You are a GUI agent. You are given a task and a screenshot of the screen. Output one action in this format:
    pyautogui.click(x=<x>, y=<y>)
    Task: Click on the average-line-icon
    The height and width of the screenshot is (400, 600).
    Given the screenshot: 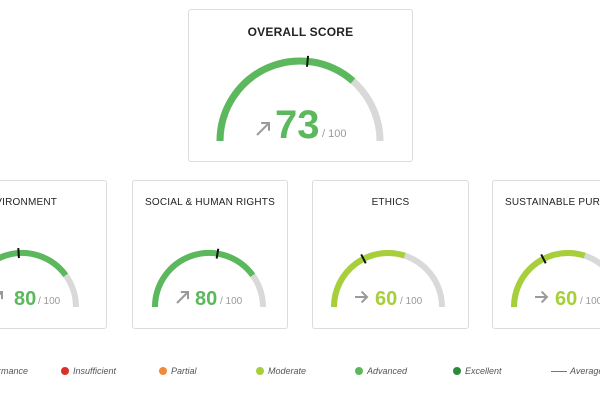 What is the action you would take?
    pyautogui.click(x=559, y=371)
    